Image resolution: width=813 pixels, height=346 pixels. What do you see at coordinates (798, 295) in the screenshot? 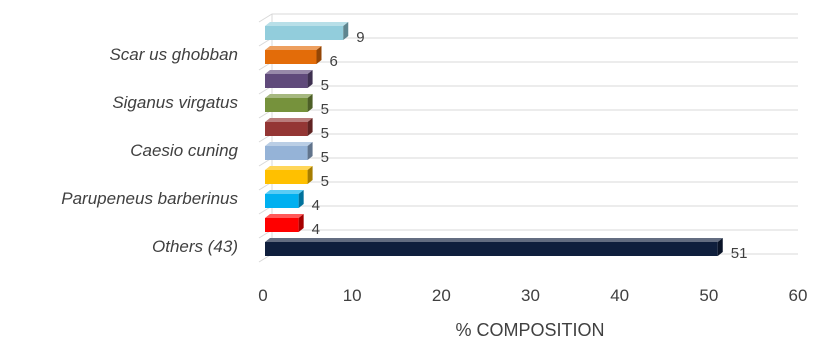
I see `x-tick-label: 60` at bounding box center [798, 295].